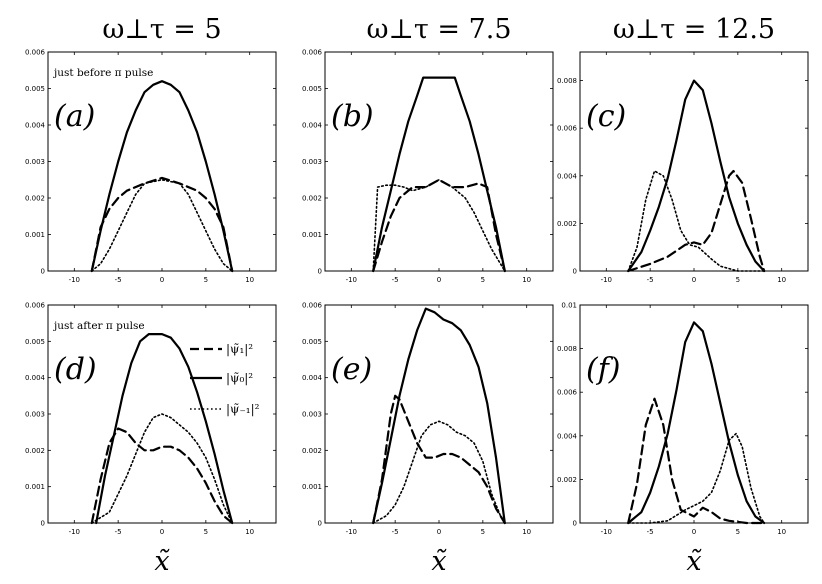 This screenshot has width=822, height=584. What do you see at coordinates (98, 326) in the screenshot?
I see `panel-annotation: just after π pulse` at bounding box center [98, 326].